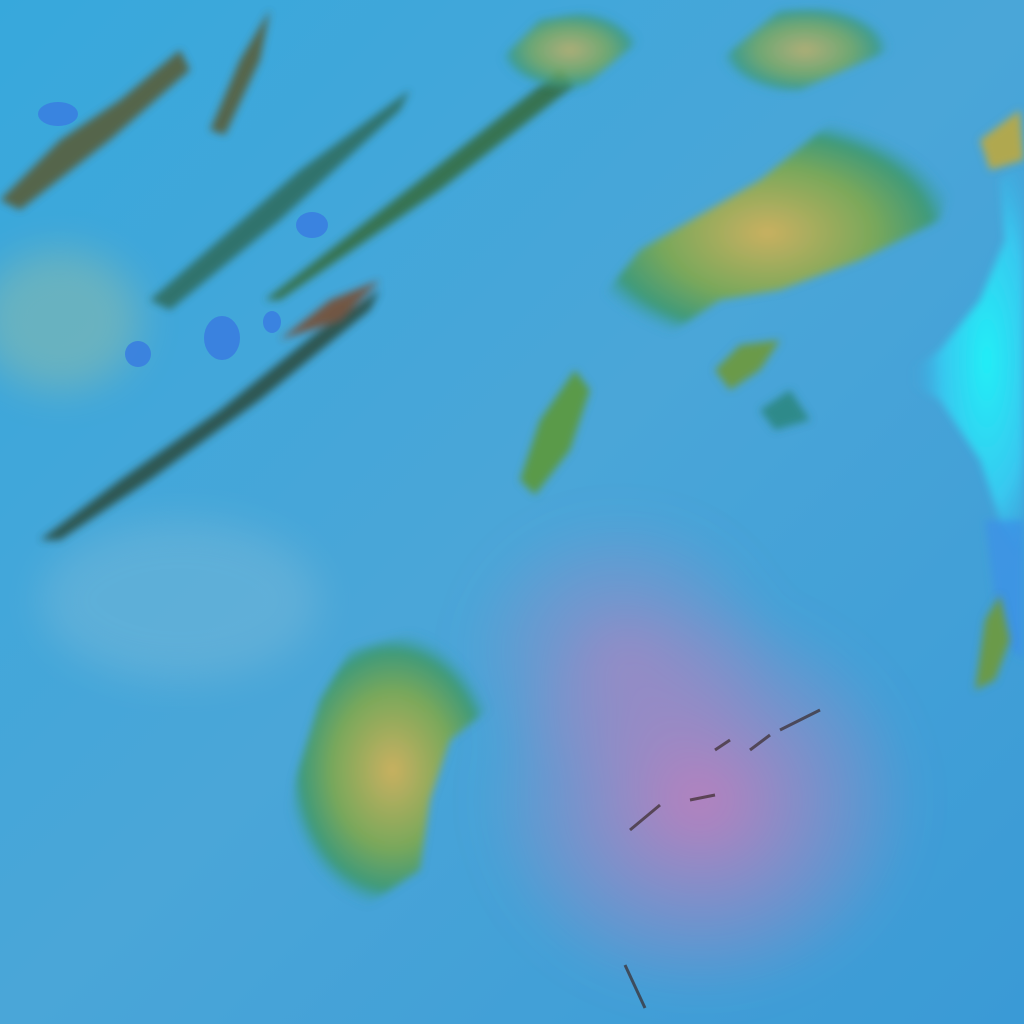  I want to click on lakes, so click(183, 234).